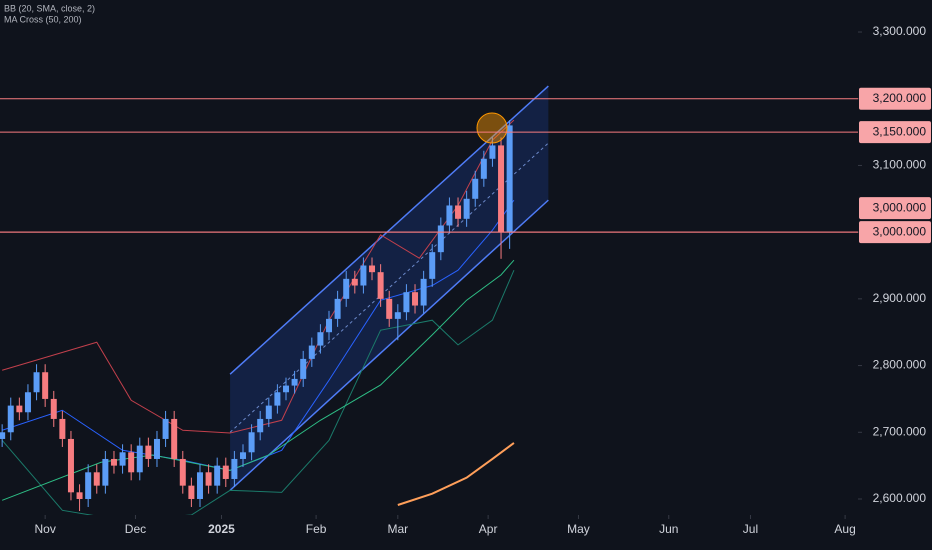 The height and width of the screenshot is (550, 932). I want to click on x-tick-label: Dec, so click(135, 529).